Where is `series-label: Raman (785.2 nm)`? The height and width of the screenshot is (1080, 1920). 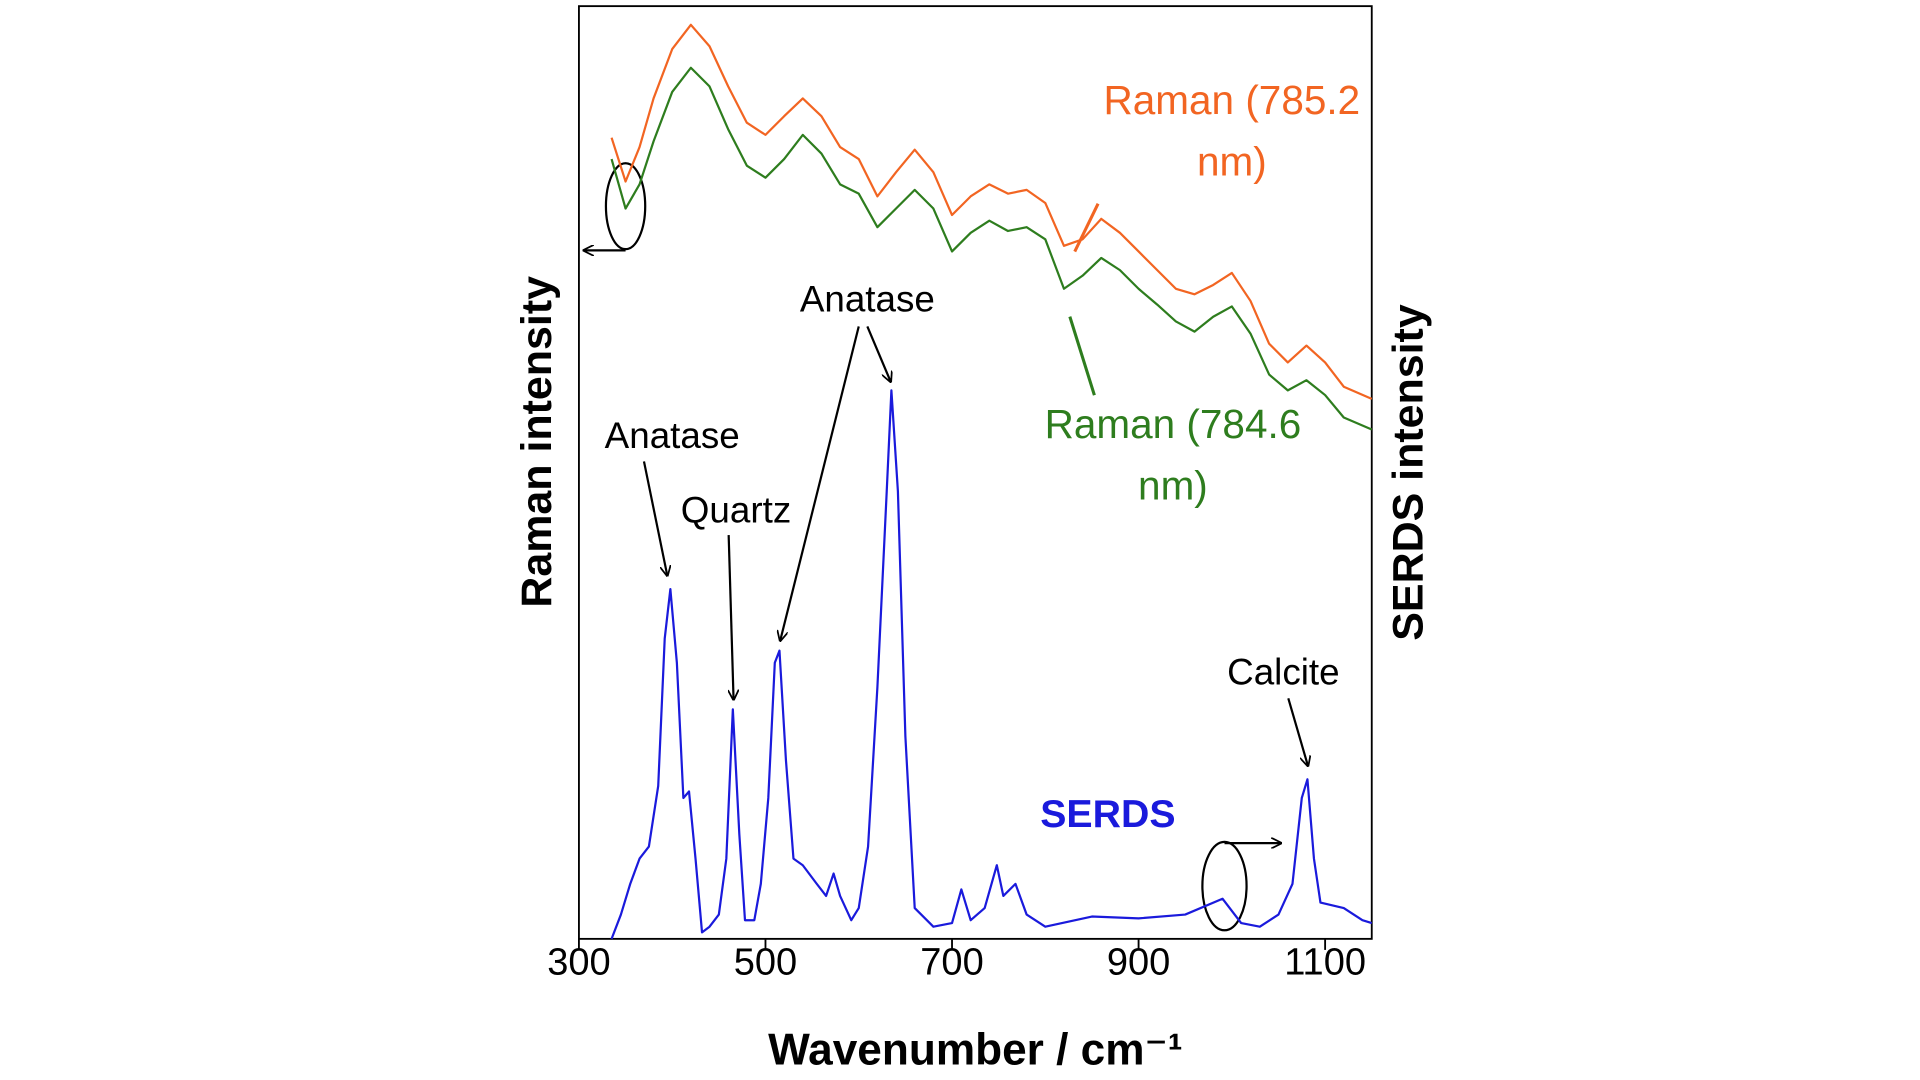
series-label: Raman (785.2 nm) is located at coordinates (1232, 131).